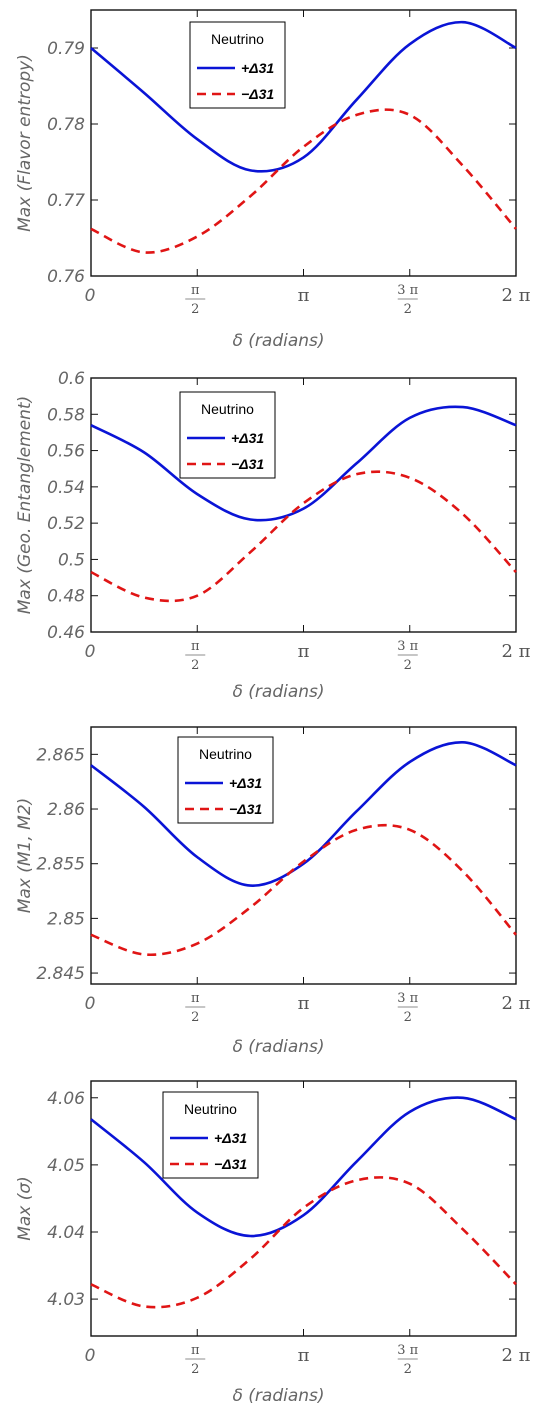  I want to click on y-tick-label: 4.03, so click(66, 1300).